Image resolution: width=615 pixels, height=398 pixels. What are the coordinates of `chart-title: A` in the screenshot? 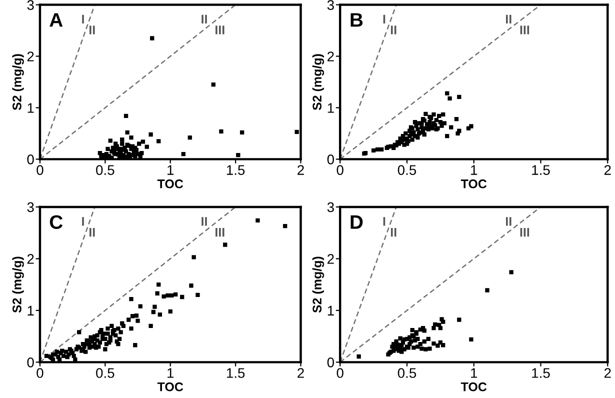 It's located at (56, 20).